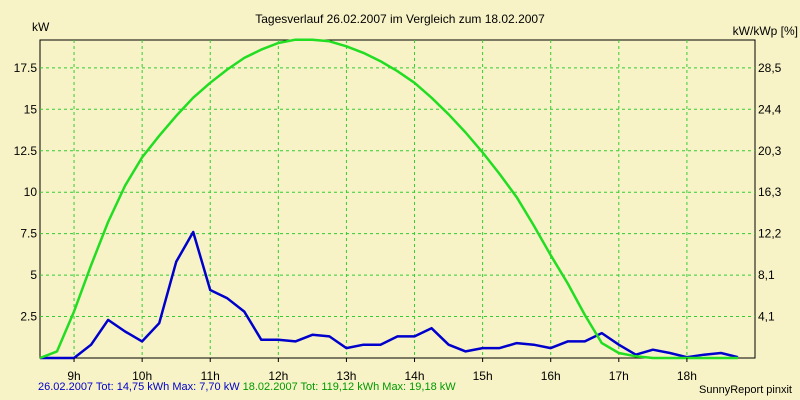 Image resolution: width=800 pixels, height=400 pixels. I want to click on y-tick-label-left: 5, so click(33, 275).